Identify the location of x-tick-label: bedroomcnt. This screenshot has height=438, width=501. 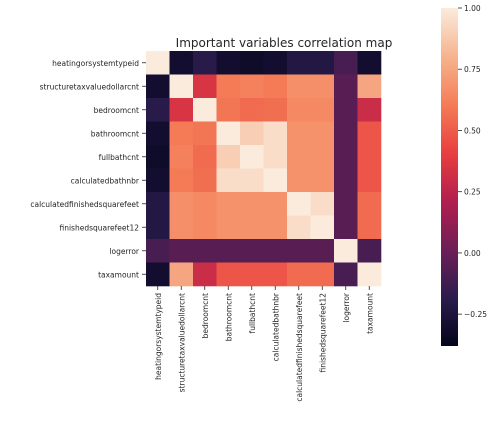
(205, 315).